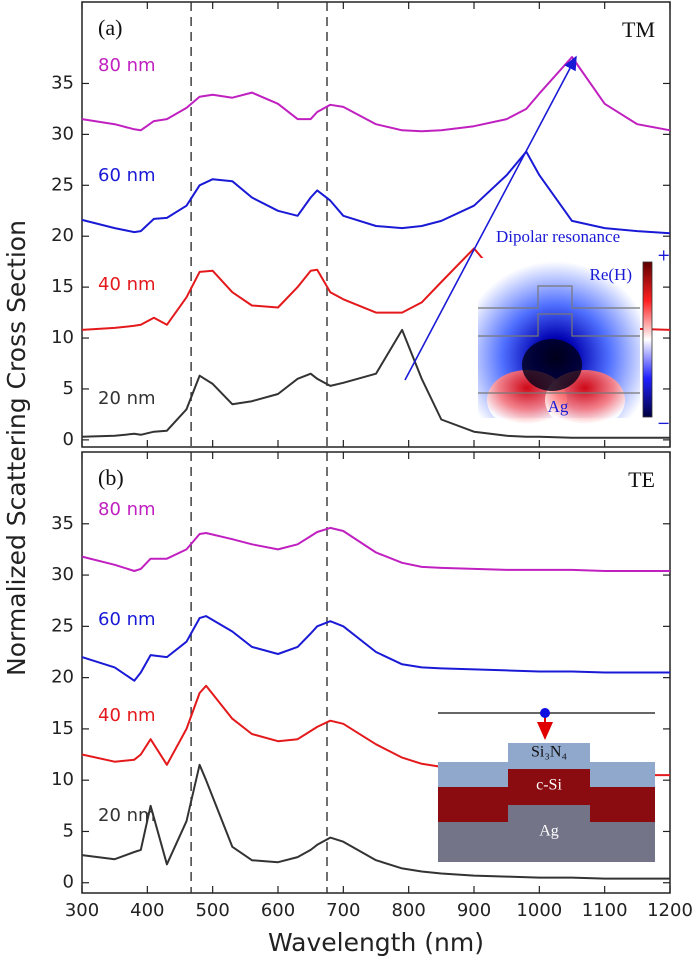 The width and height of the screenshot is (700, 963). What do you see at coordinates (474, 910) in the screenshot?
I see `x-tick-label: 900` at bounding box center [474, 910].